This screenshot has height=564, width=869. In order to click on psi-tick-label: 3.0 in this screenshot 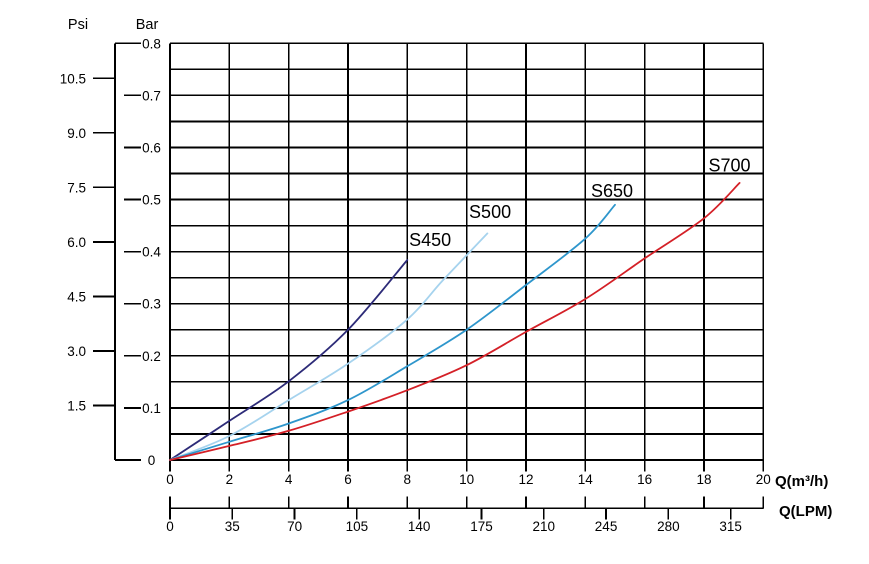, I will do `click(76, 351)`.